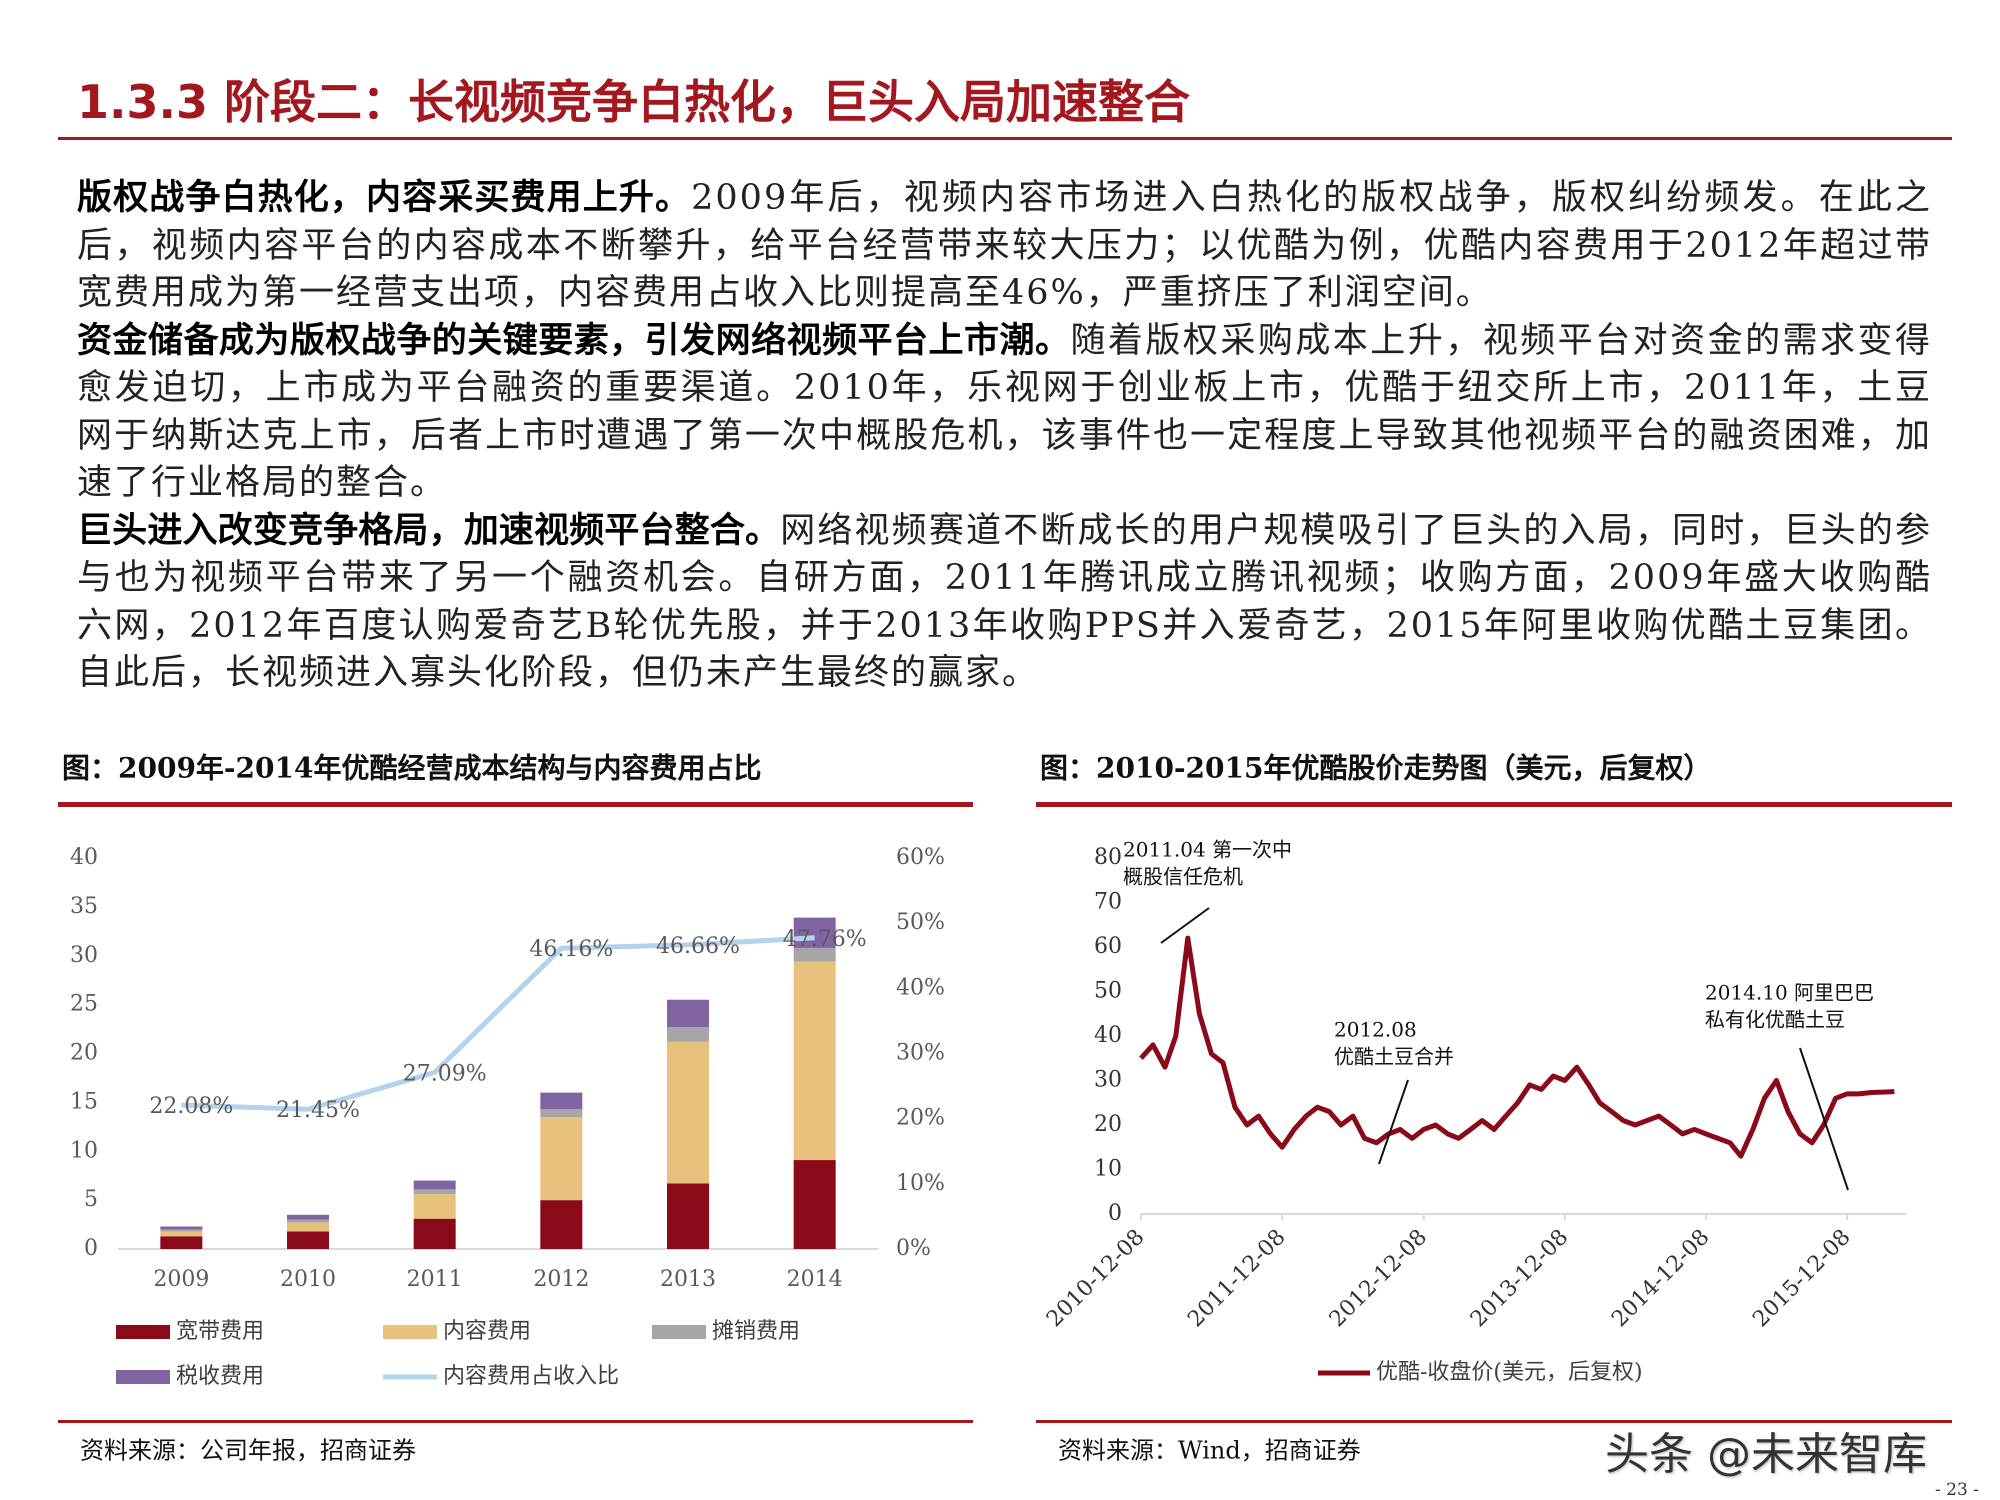 This screenshot has width=2000, height=1500. I want to click on section-title: 1.3.3 阶段二：长视频竞争白热化，巨头入局加速整合, so click(633, 102).